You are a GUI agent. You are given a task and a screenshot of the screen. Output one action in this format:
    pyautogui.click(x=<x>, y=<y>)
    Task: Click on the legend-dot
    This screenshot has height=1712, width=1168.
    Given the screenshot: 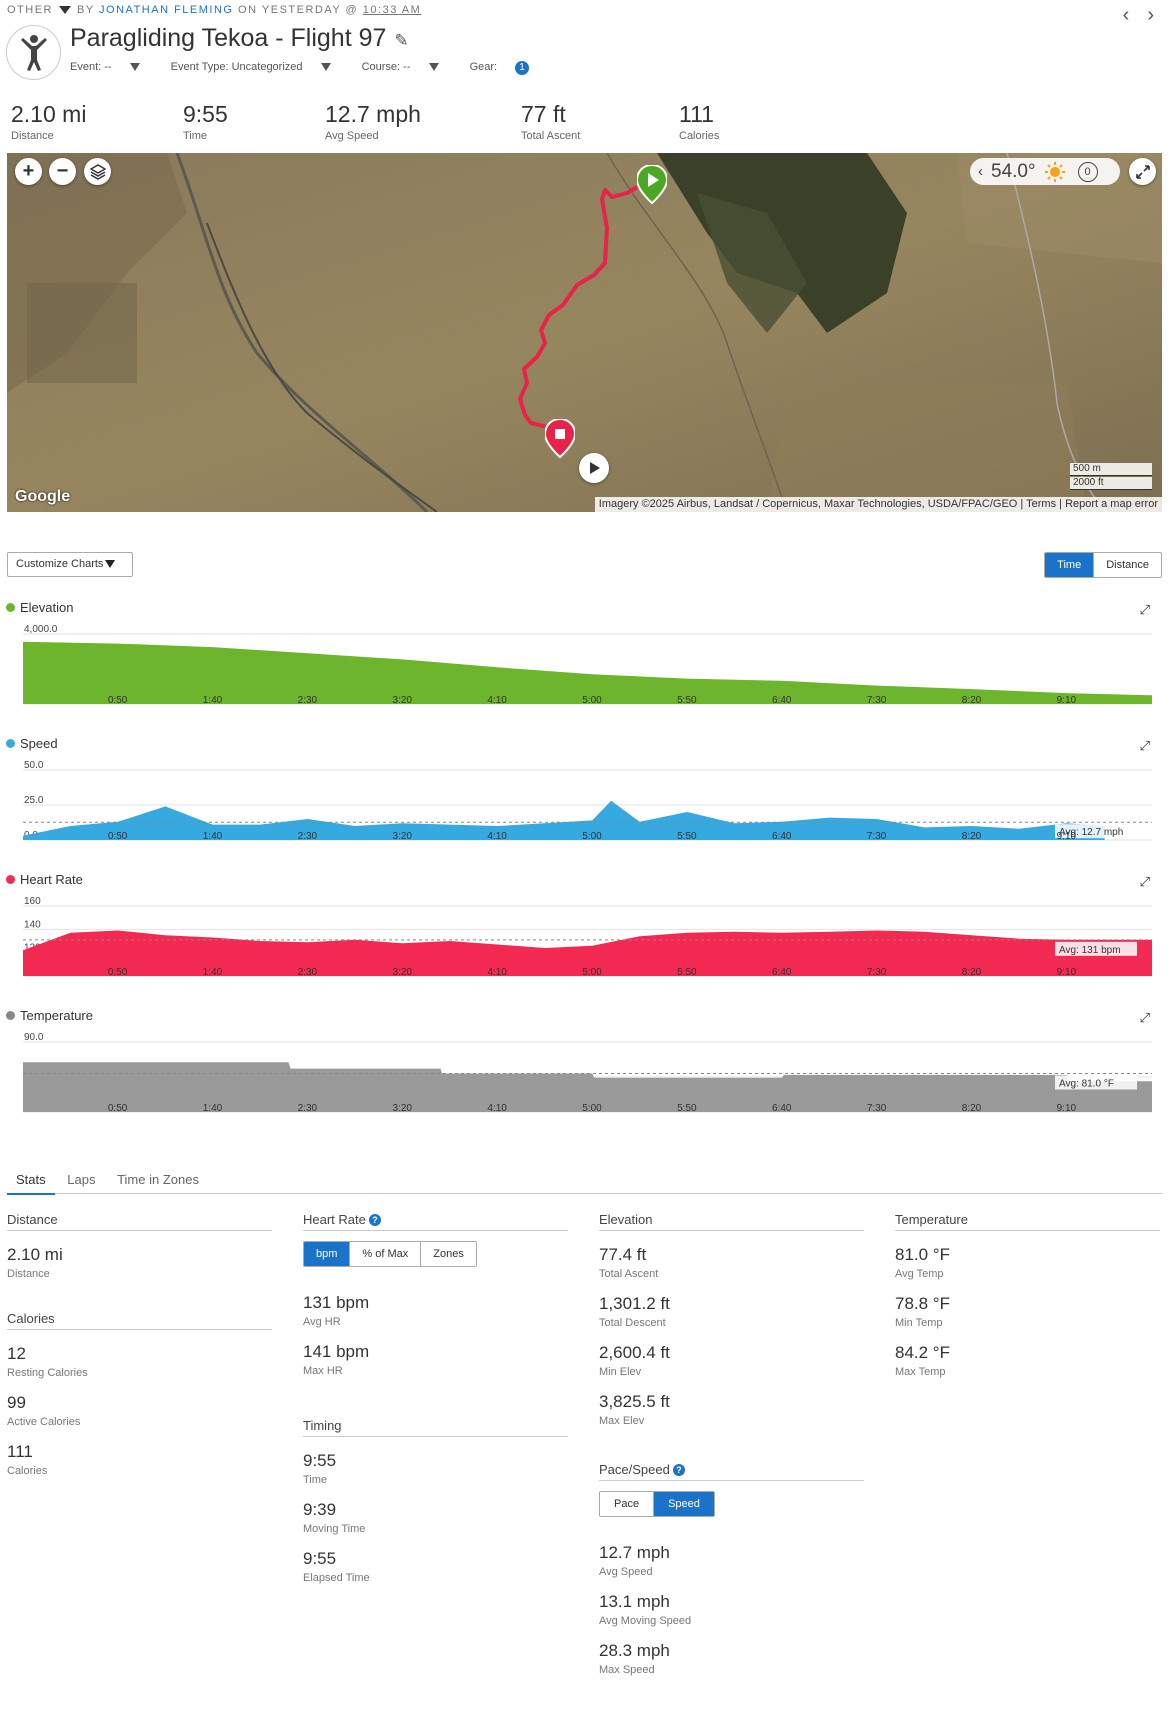 What is the action you would take?
    pyautogui.click(x=10, y=1015)
    